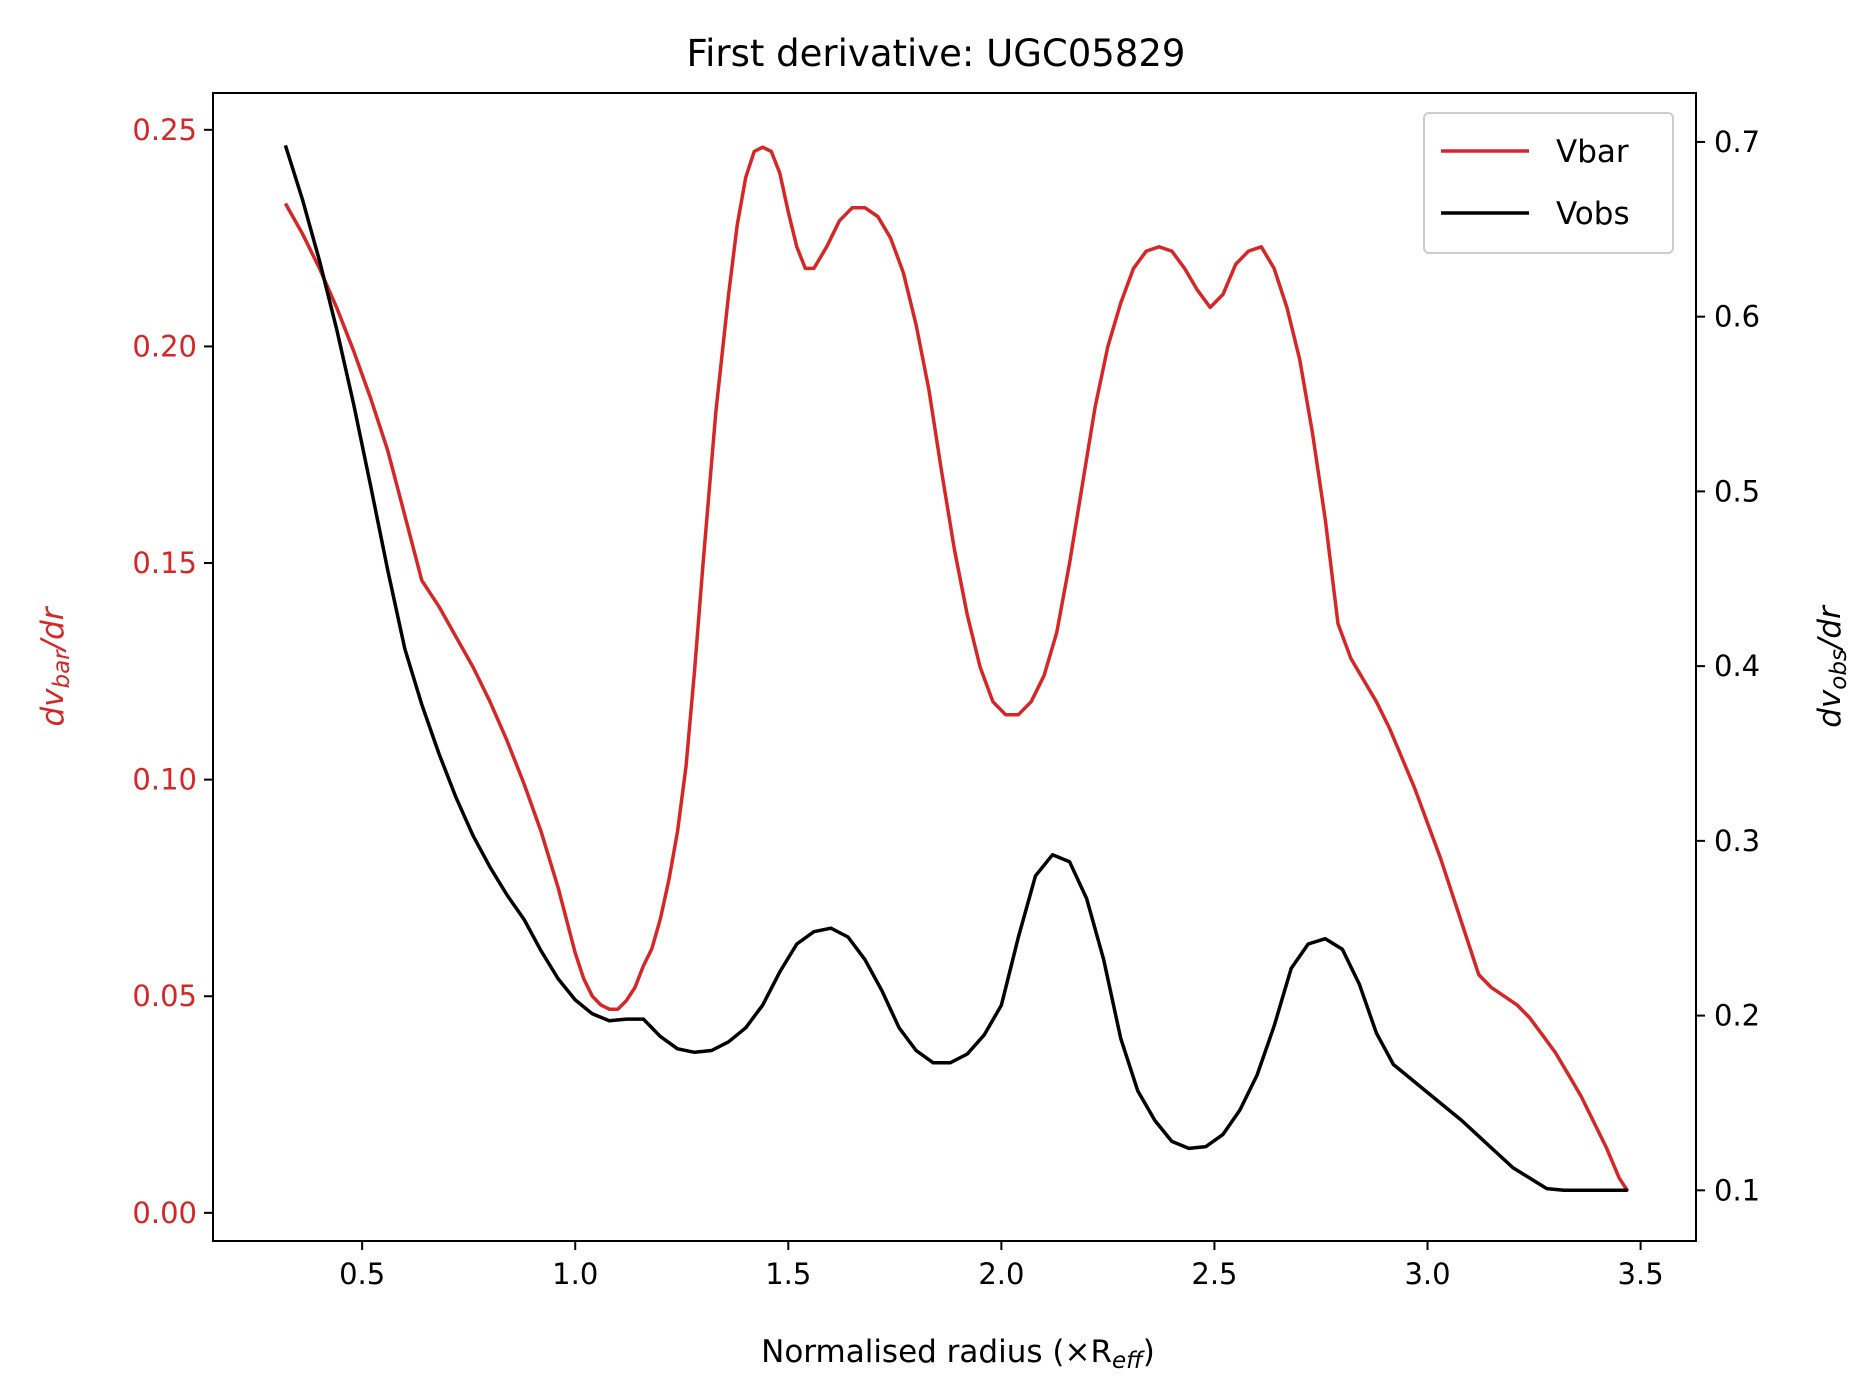 The width and height of the screenshot is (1872, 1397). I want to click on right-y-axis-ticks: 0.1 0.2 0.3 0.4 0.5 0.6 0.7, so click(1728, 666).